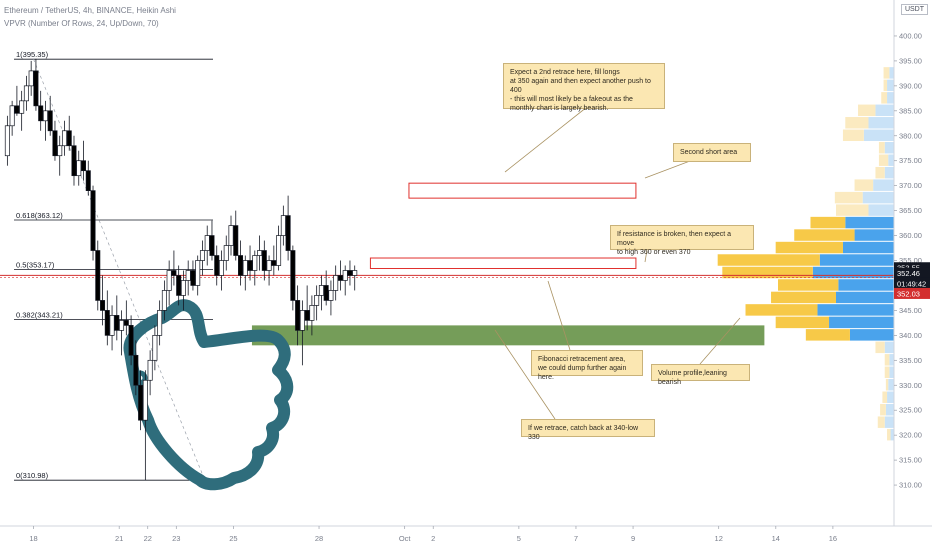  Describe the element at coordinates (617, 263) in the screenshot. I see `annotation-connectors` at that location.